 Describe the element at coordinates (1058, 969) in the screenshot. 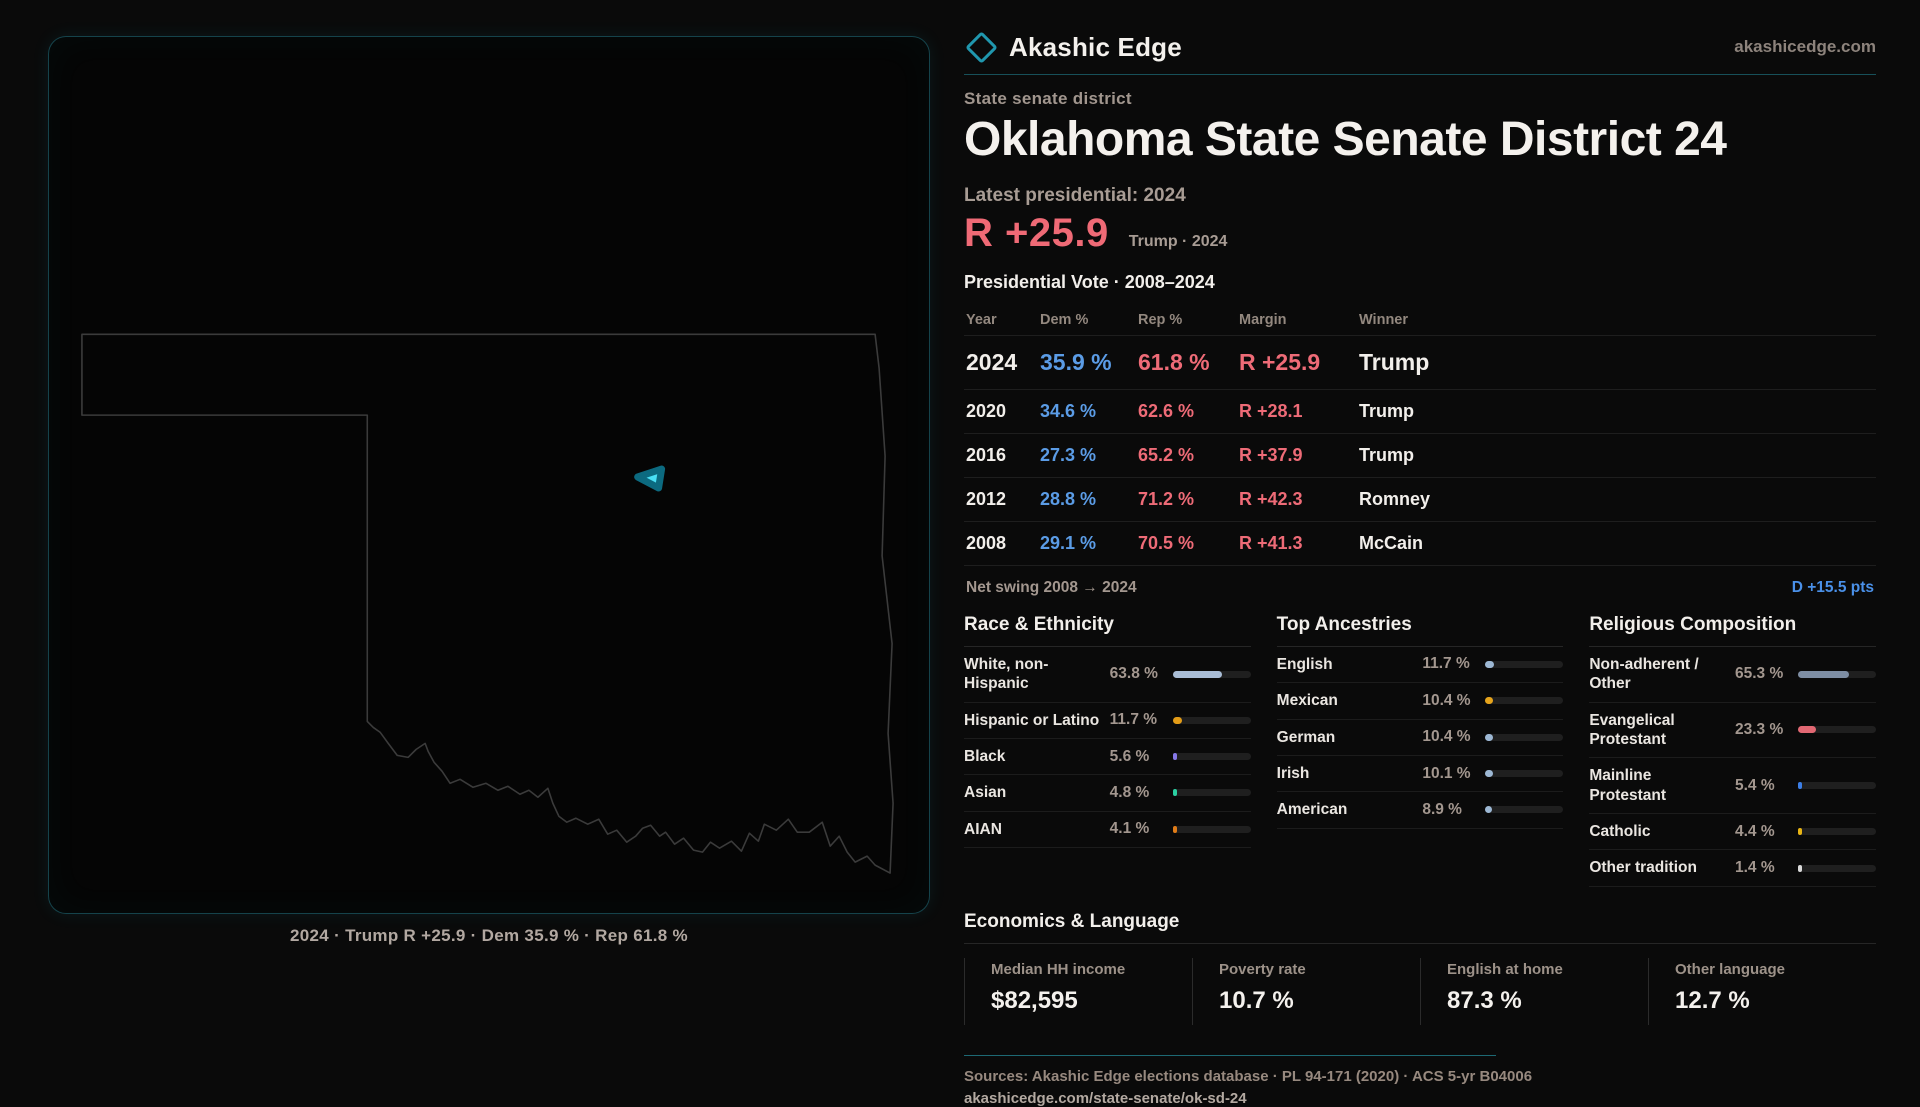

I see `stat-label: Median HH income` at that location.